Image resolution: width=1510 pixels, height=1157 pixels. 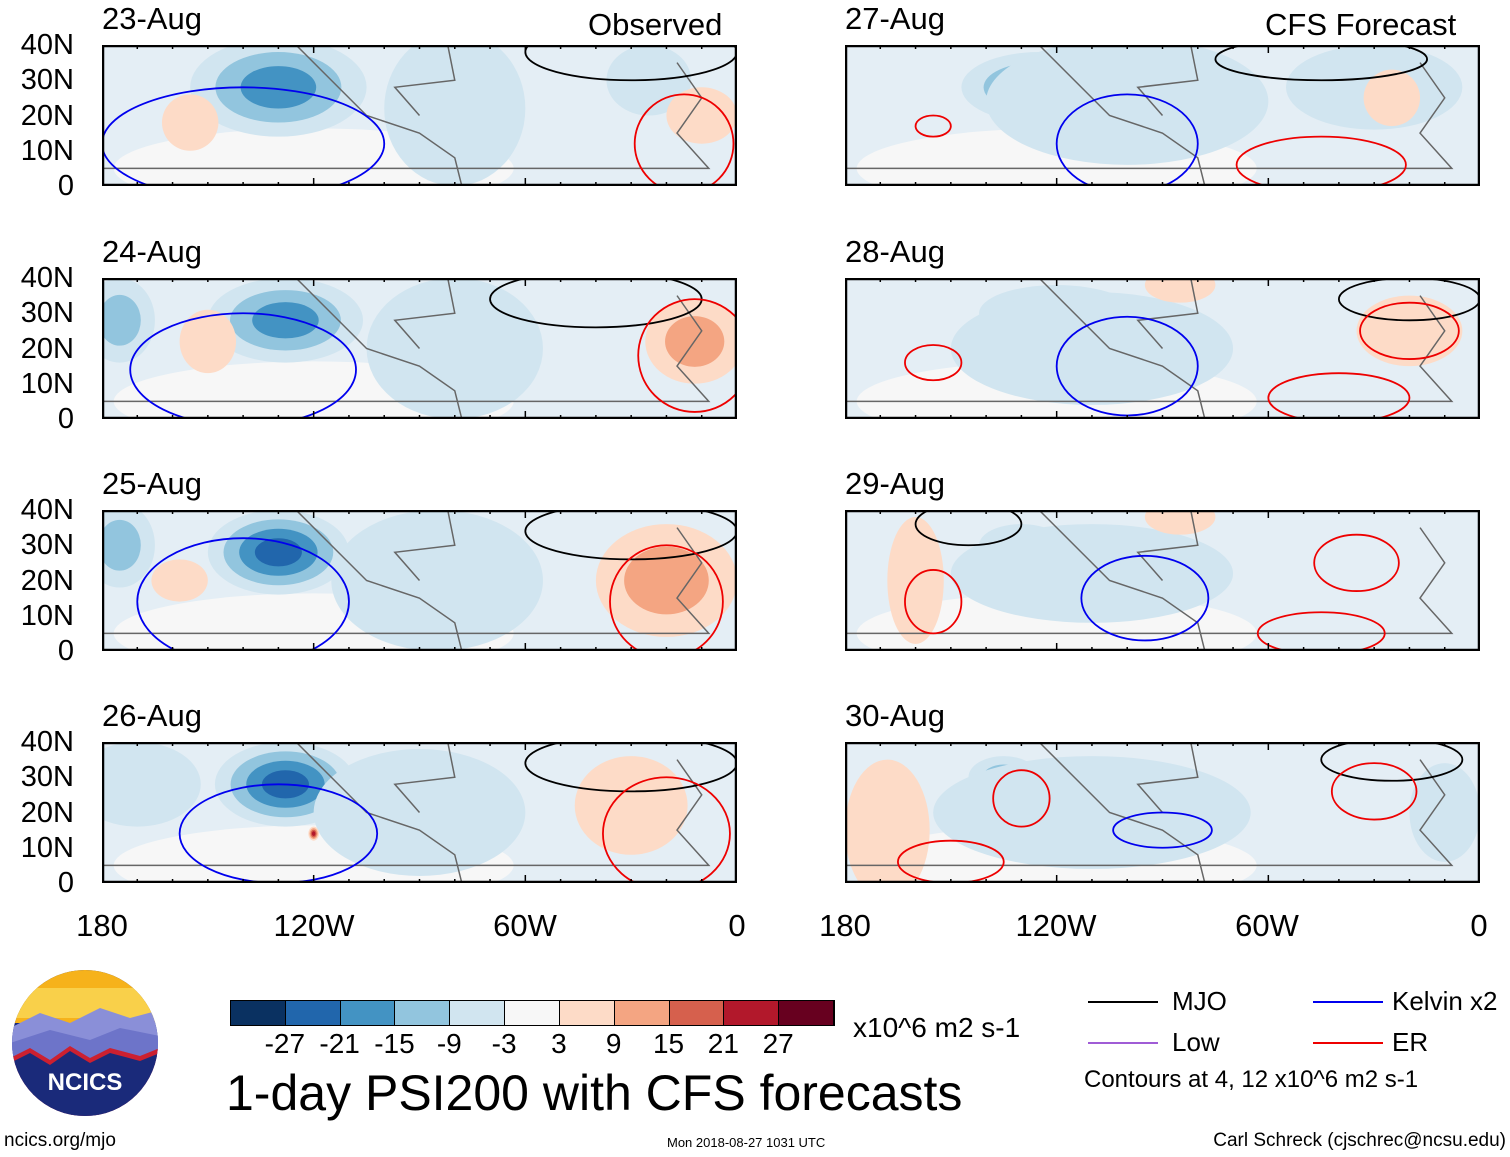 I want to click on legend-er-line, so click(x=1348, y=1043).